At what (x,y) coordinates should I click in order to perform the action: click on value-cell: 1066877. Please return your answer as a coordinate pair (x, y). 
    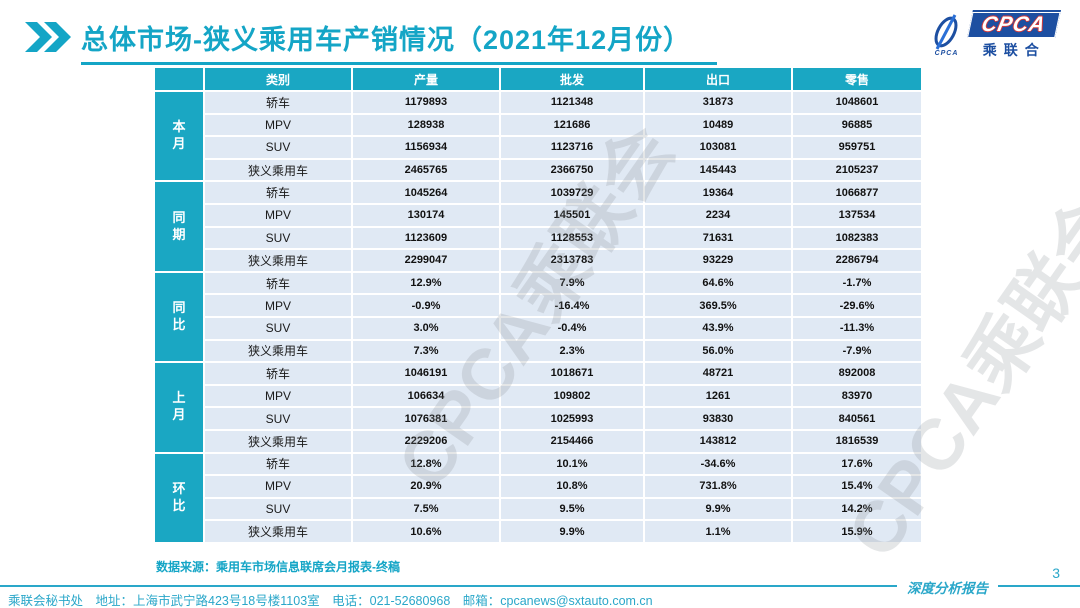
    Looking at the image, I should click on (857, 192).